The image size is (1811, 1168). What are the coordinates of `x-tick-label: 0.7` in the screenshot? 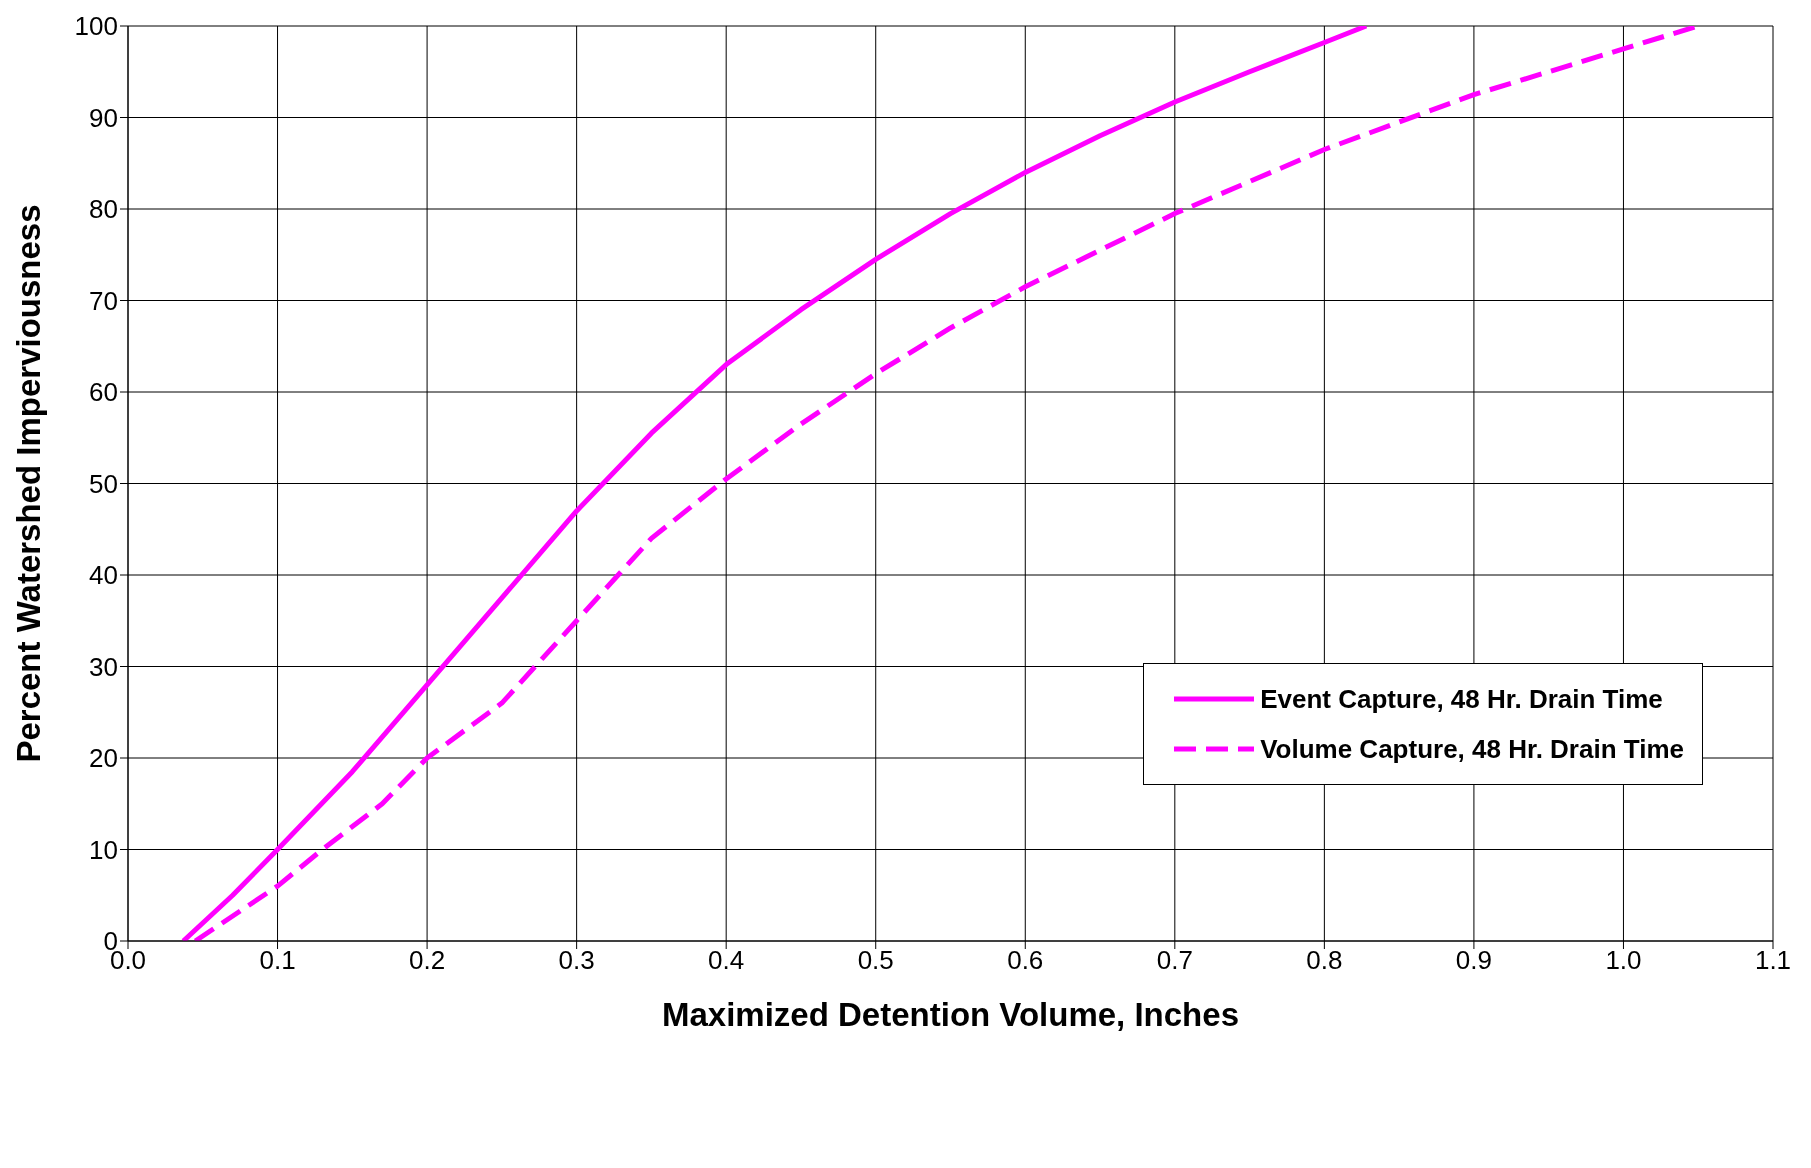 It's located at (1174, 960).